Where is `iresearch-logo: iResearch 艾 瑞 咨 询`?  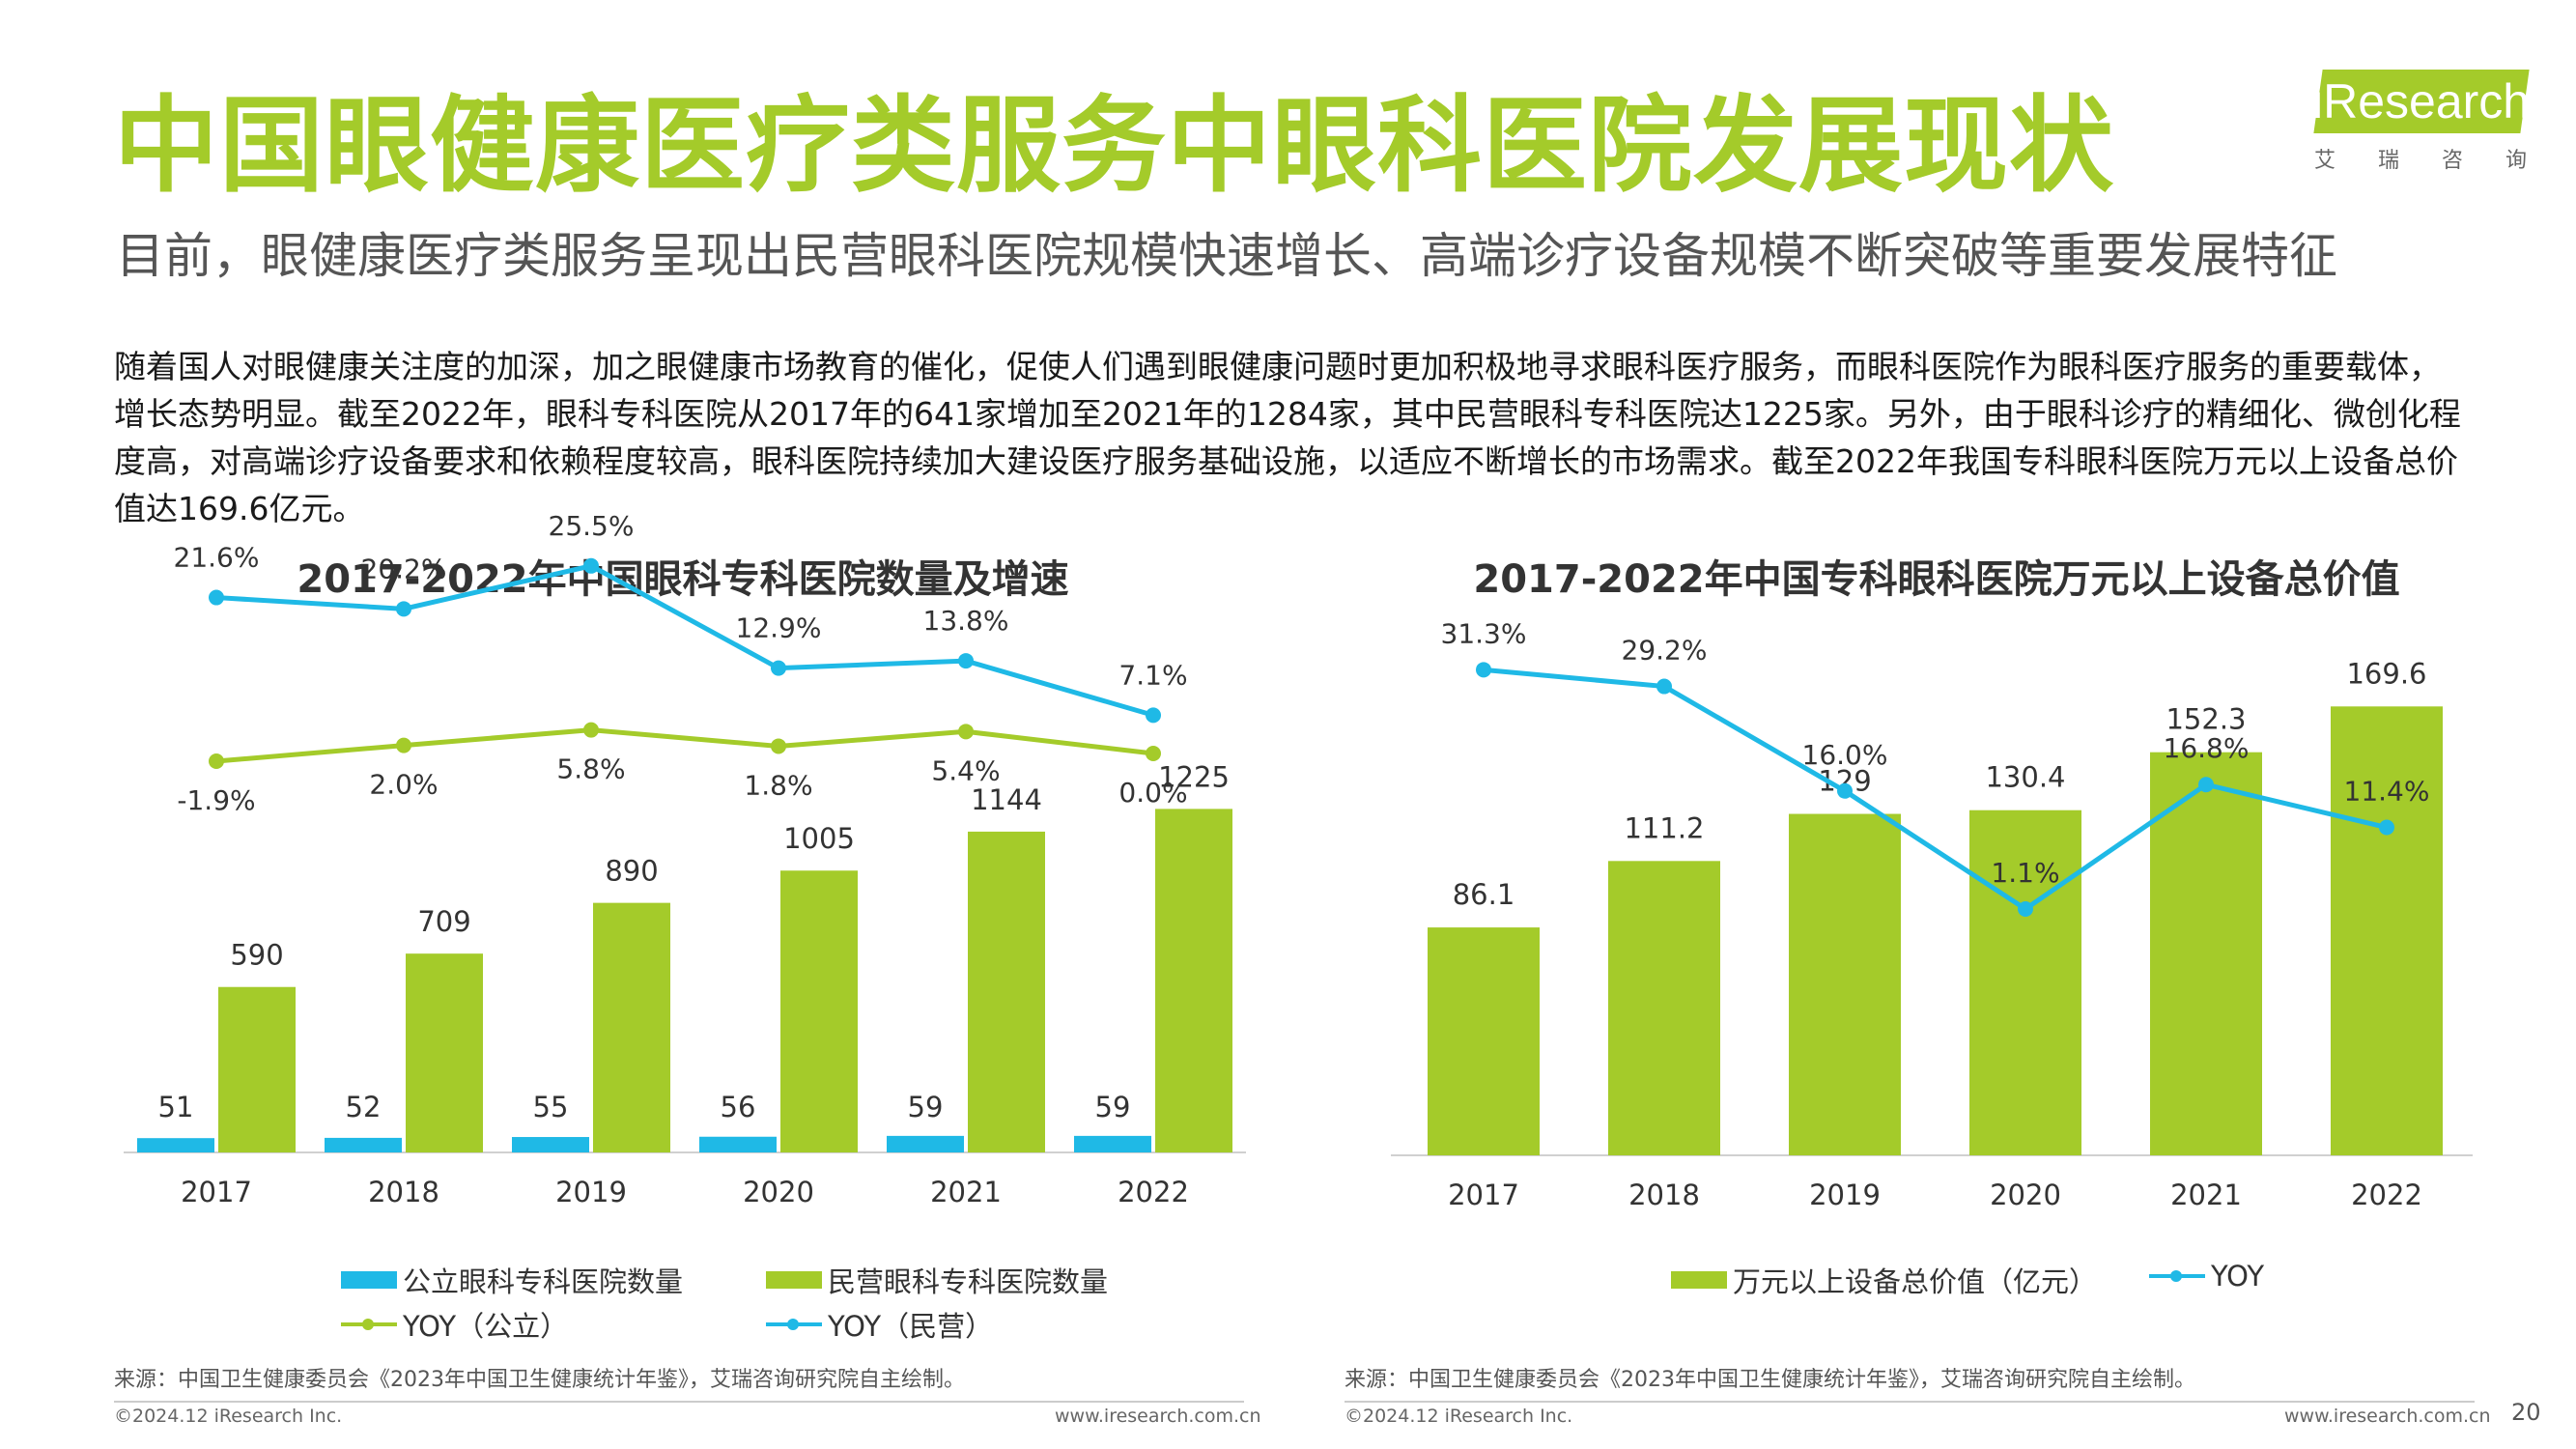
iresearch-logo: iResearch 艾 瑞 咨 询 is located at coordinates (2418, 119).